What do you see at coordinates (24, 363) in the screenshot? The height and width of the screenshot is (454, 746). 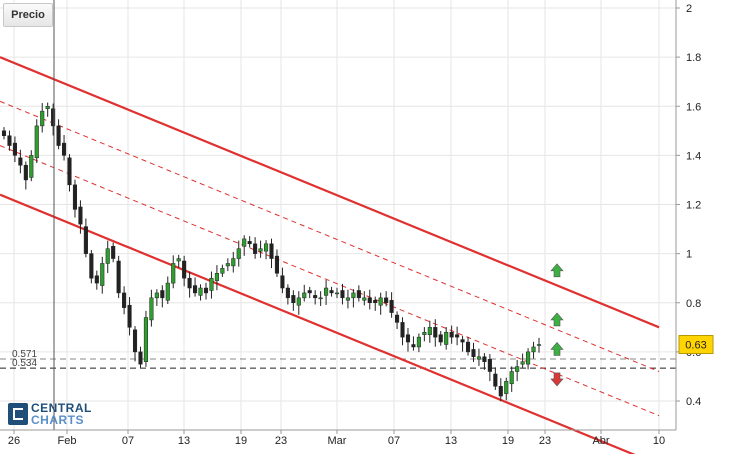 I see `level-label: 0.534` at bounding box center [24, 363].